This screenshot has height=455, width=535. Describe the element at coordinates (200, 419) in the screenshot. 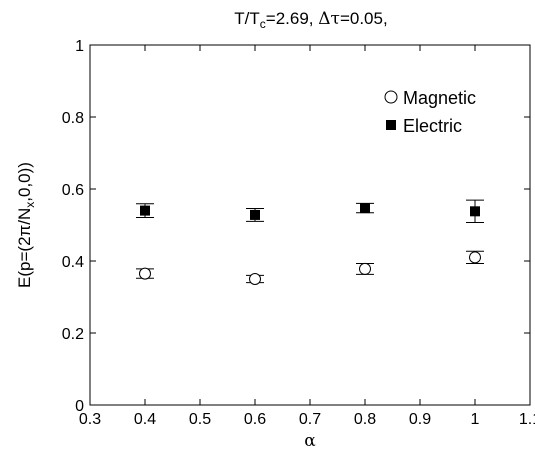

I see `x-tick-label: 0.5` at that location.